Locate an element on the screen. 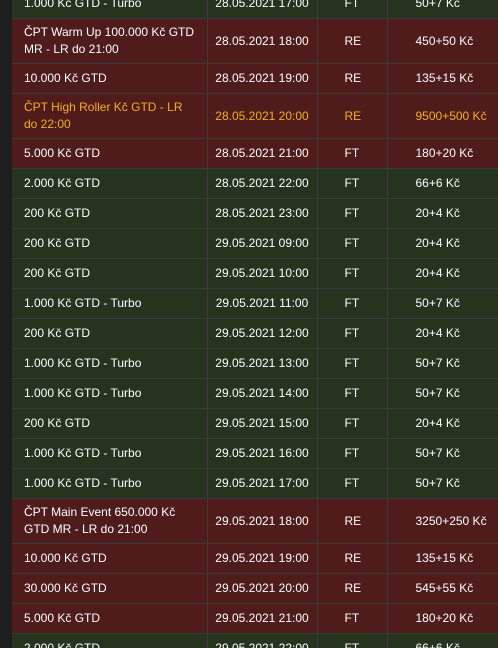  tournament-date: 29.05.2021 09:00 is located at coordinates (261, 243).